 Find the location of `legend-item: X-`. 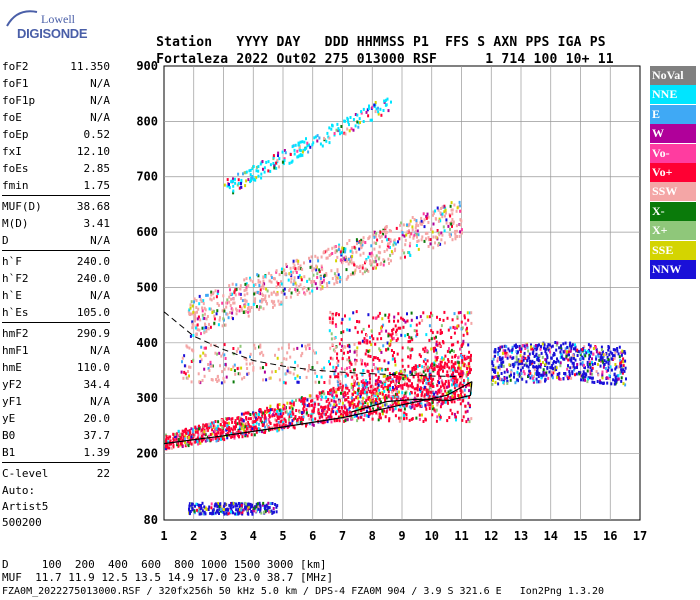

legend-item: X- is located at coordinates (673, 211).